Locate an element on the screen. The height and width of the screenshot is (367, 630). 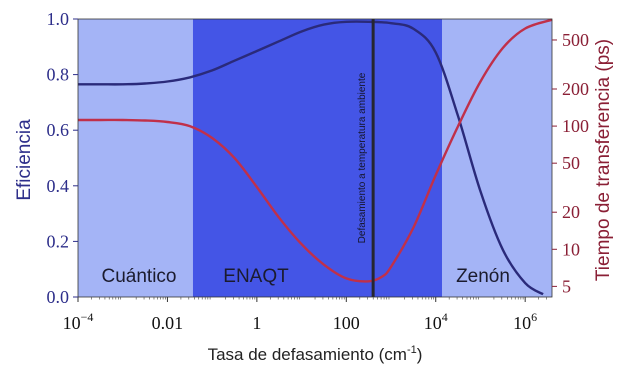
y-right-tick-label-2: 20 is located at coordinates (571, 212).